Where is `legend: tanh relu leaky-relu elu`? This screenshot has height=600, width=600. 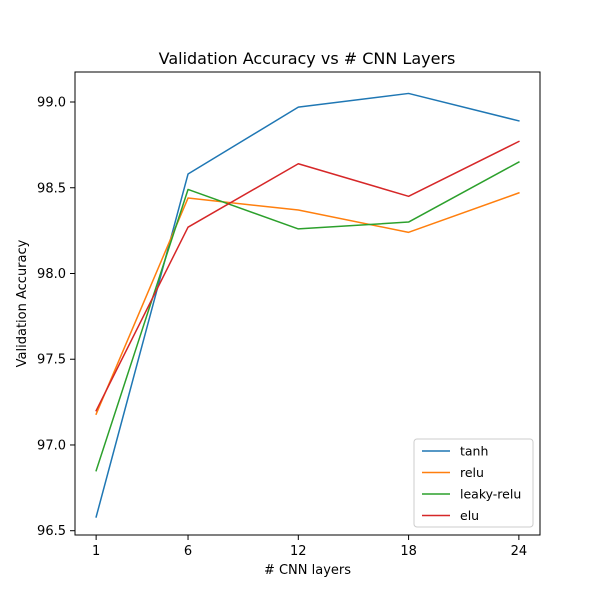
legend: tanh relu leaky-relu elu is located at coordinates (473, 483).